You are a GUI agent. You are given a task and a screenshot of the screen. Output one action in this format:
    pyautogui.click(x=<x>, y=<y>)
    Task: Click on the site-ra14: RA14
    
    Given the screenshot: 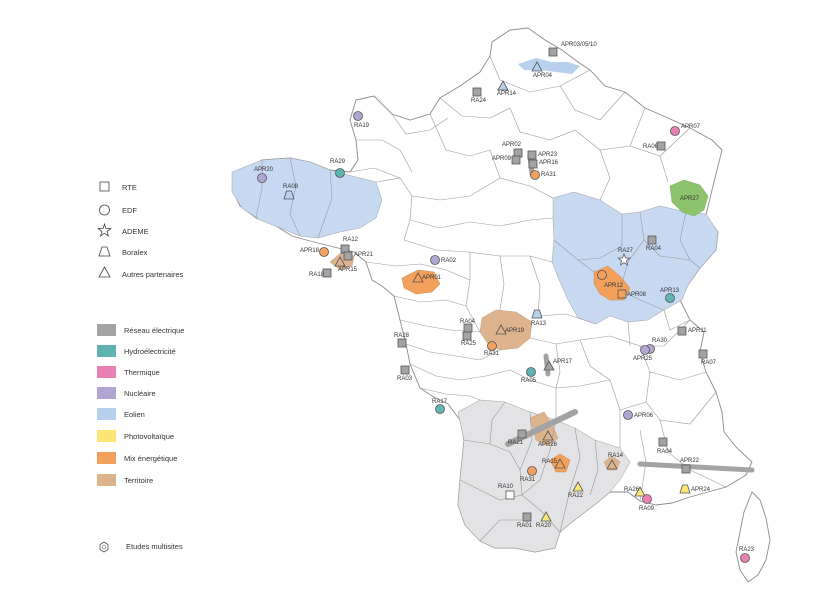 What is the action you would take?
    pyautogui.click(x=615, y=461)
    